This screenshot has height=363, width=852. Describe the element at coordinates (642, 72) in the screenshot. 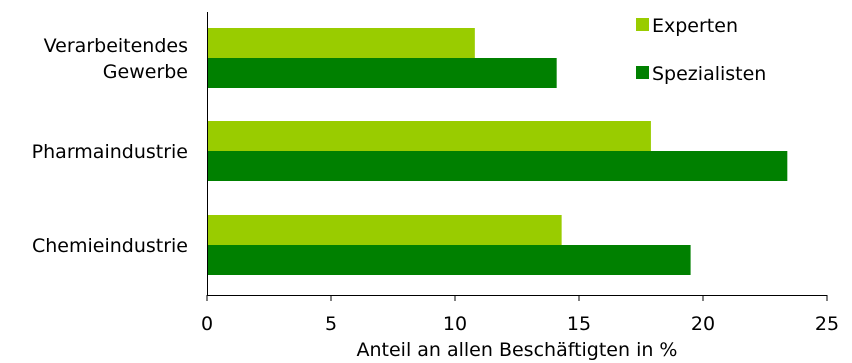

I see `legend-swatch-spezialisten` at that location.